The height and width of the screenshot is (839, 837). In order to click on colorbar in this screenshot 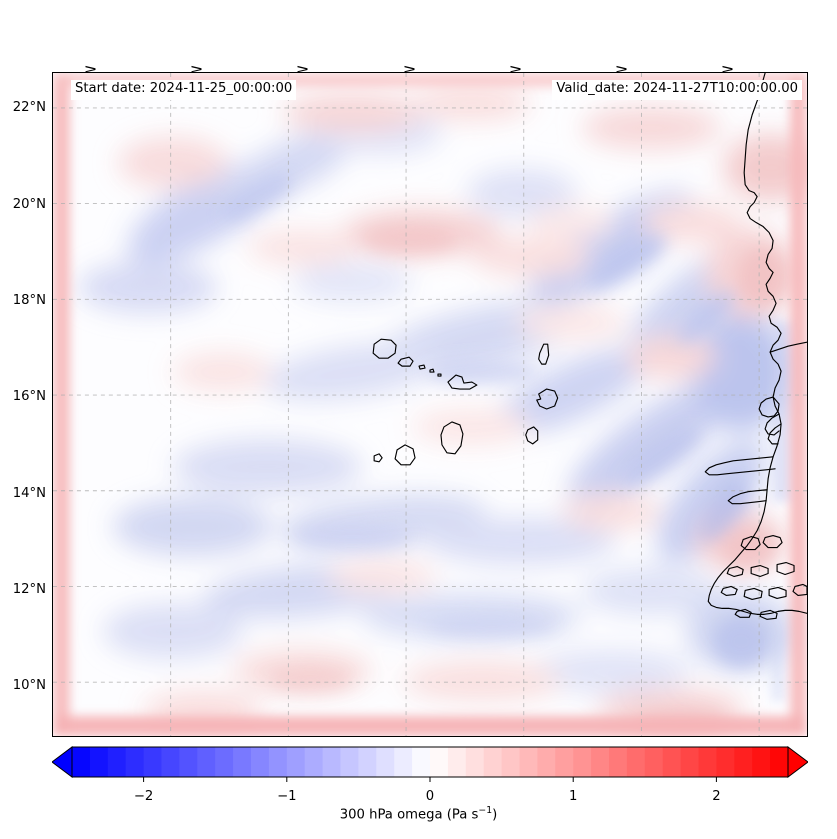, I will do `click(430, 766)`.